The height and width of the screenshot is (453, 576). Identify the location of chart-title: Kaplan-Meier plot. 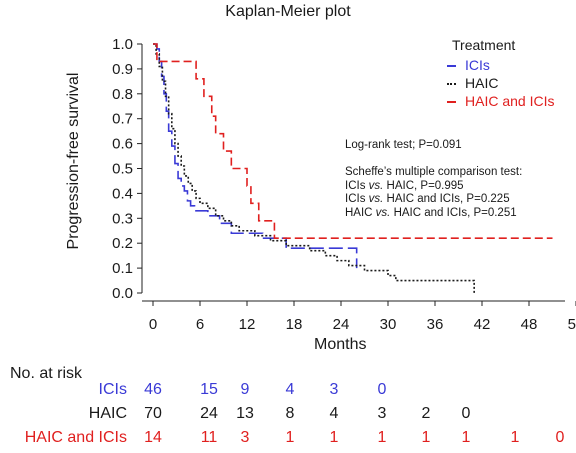
(288, 11).